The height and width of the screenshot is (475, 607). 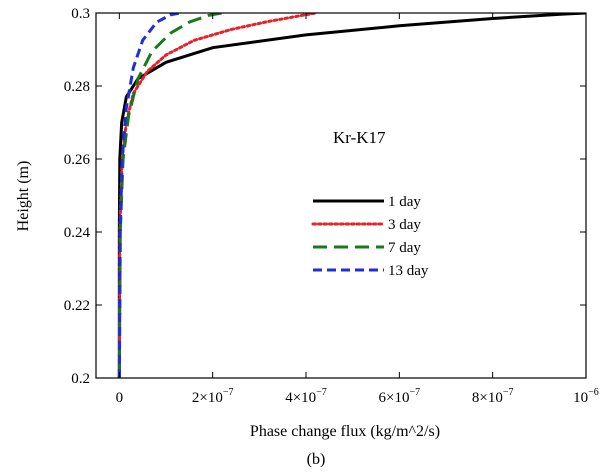 I want to click on legend-label: 13 day, so click(x=408, y=271).